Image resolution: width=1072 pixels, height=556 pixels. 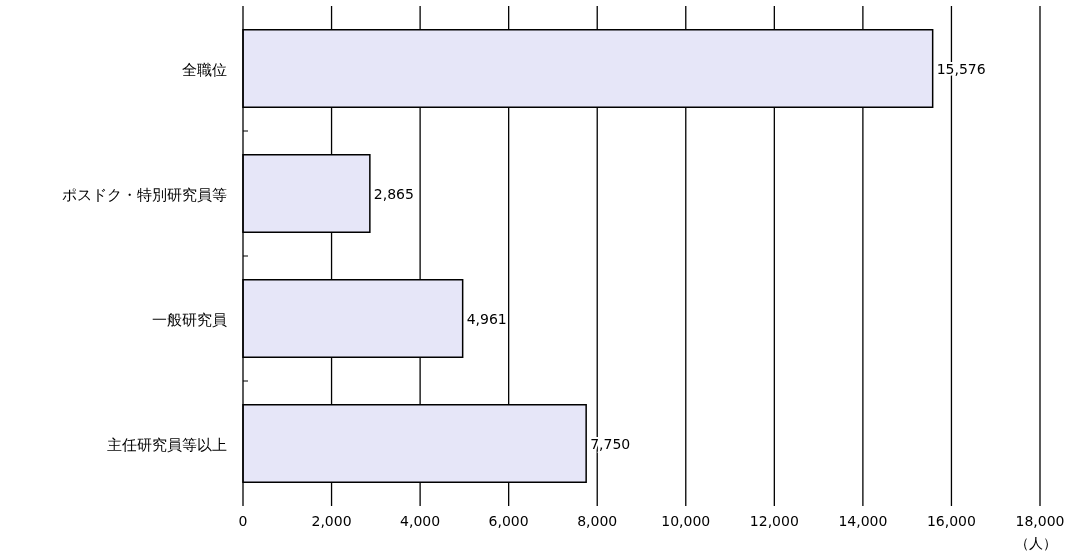 I want to click on x-tick-label: 8,000, so click(x=597, y=521).